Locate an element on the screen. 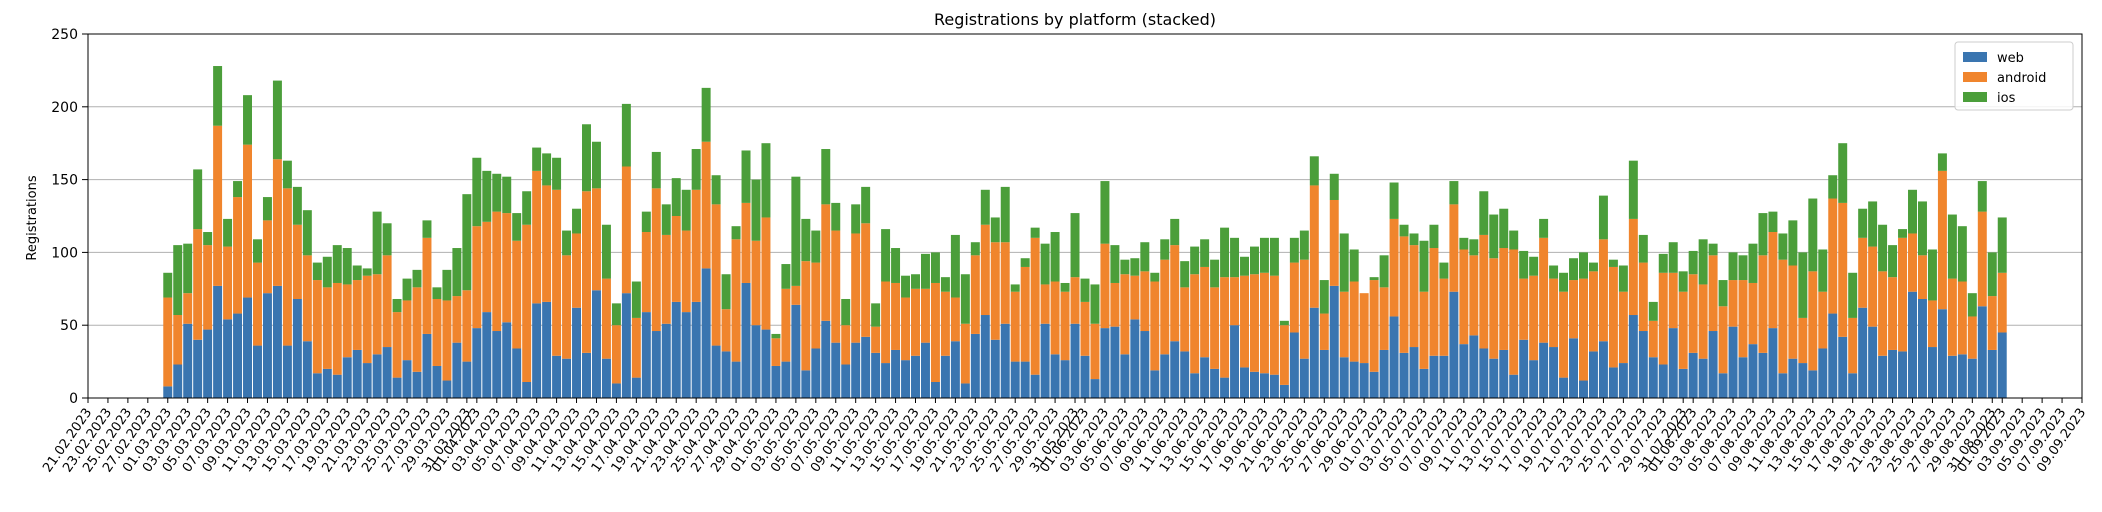 The image size is (2102, 512). y-tick-label: 200 is located at coordinates (64, 108).